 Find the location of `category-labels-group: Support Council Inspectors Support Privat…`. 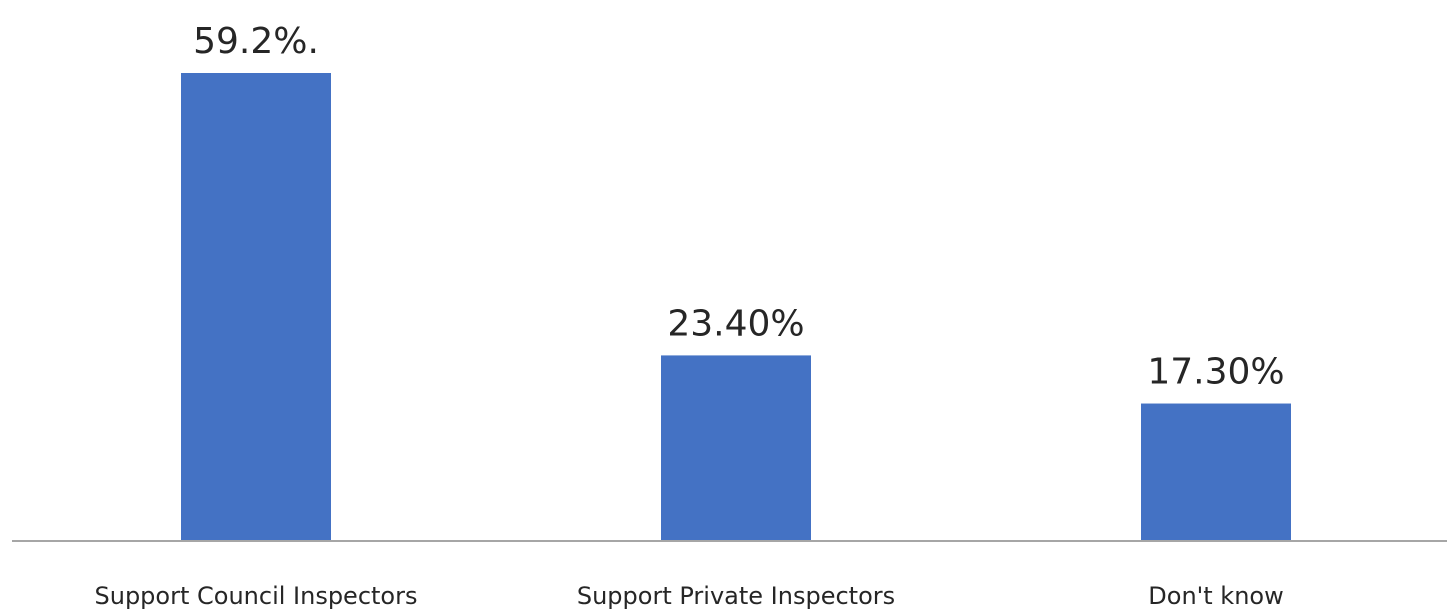

category-labels-group: Support Council Inspectors Support Privat… is located at coordinates (689, 595).